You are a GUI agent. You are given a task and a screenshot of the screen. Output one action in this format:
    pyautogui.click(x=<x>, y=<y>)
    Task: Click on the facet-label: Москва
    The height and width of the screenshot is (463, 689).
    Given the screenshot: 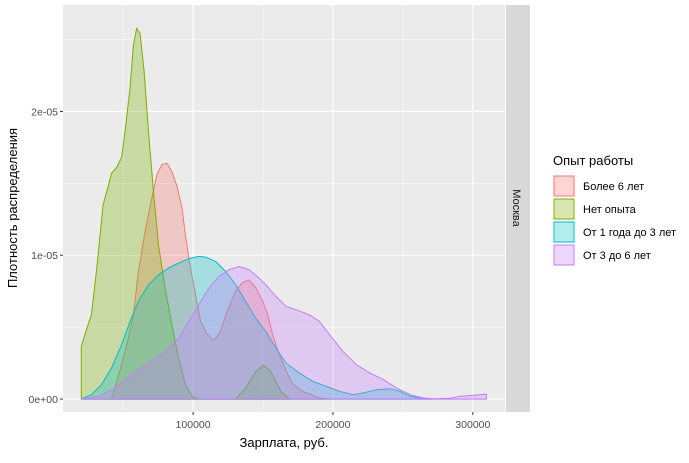 What is the action you would take?
    pyautogui.click(x=516, y=208)
    